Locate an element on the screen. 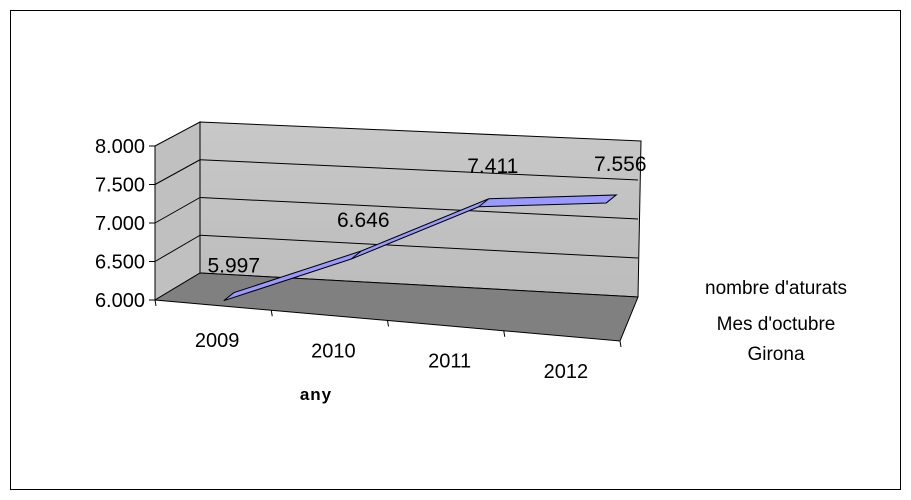  x-axis: 2009 2010 2011 2012 is located at coordinates (388, 341).